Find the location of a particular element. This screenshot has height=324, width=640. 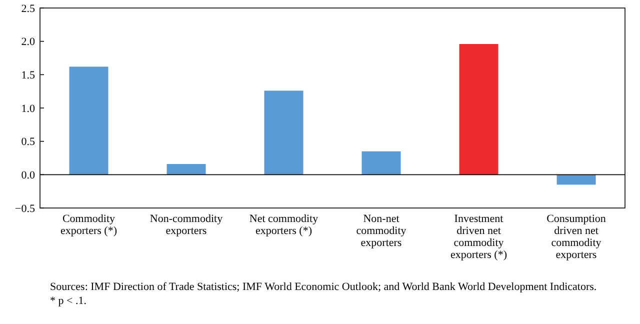

y-tick-label: −0.5 is located at coordinates (25, 208).